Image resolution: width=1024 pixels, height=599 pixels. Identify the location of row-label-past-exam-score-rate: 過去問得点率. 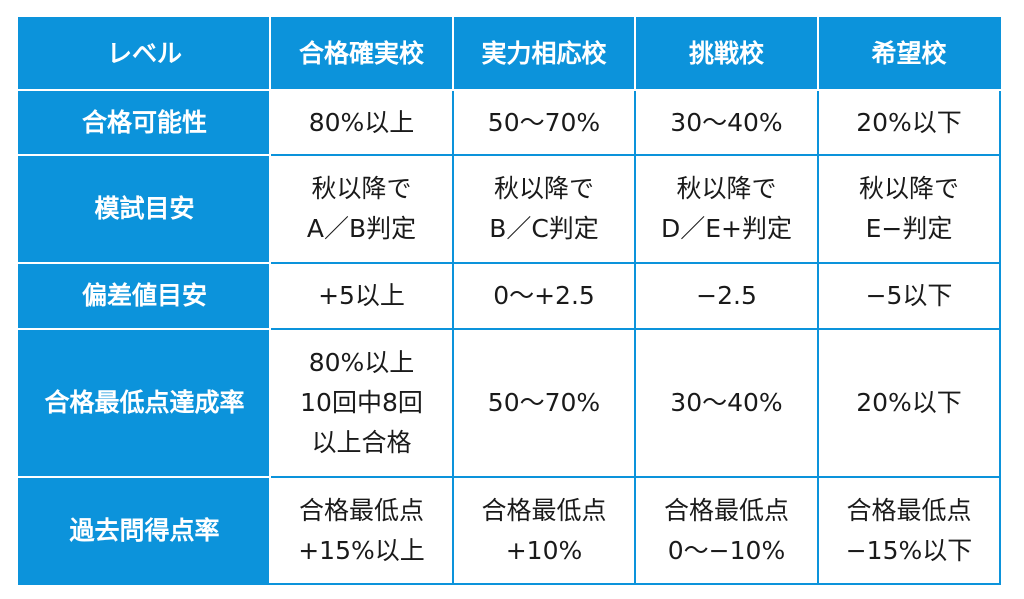
(144, 530).